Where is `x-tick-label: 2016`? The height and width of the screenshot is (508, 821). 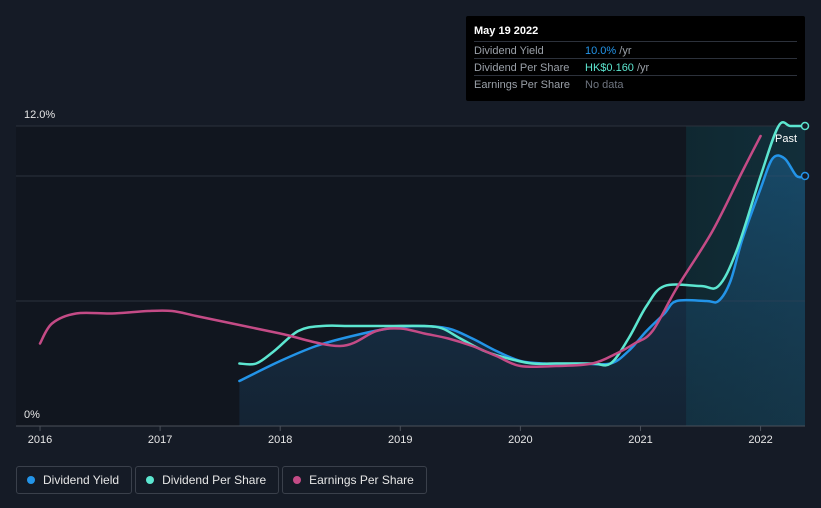
x-tick-label: 2016 is located at coordinates (40, 440).